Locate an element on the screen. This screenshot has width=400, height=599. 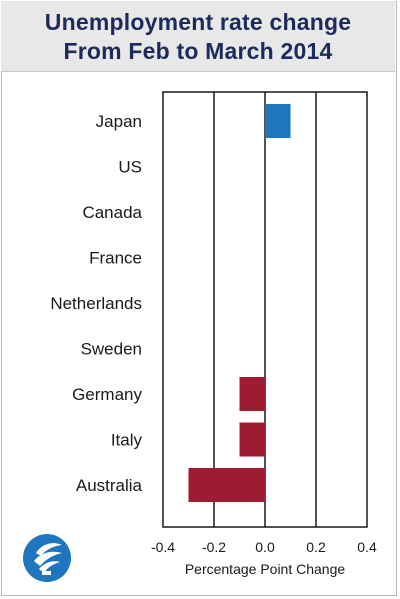
category-label: Italy is located at coordinates (127, 440).